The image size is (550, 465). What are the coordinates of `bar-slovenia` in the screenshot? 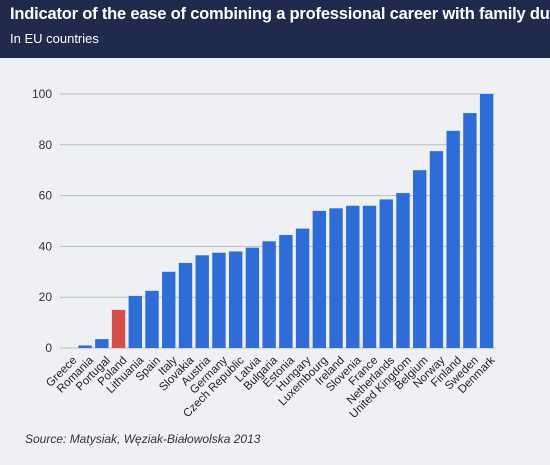 It's located at (353, 276).